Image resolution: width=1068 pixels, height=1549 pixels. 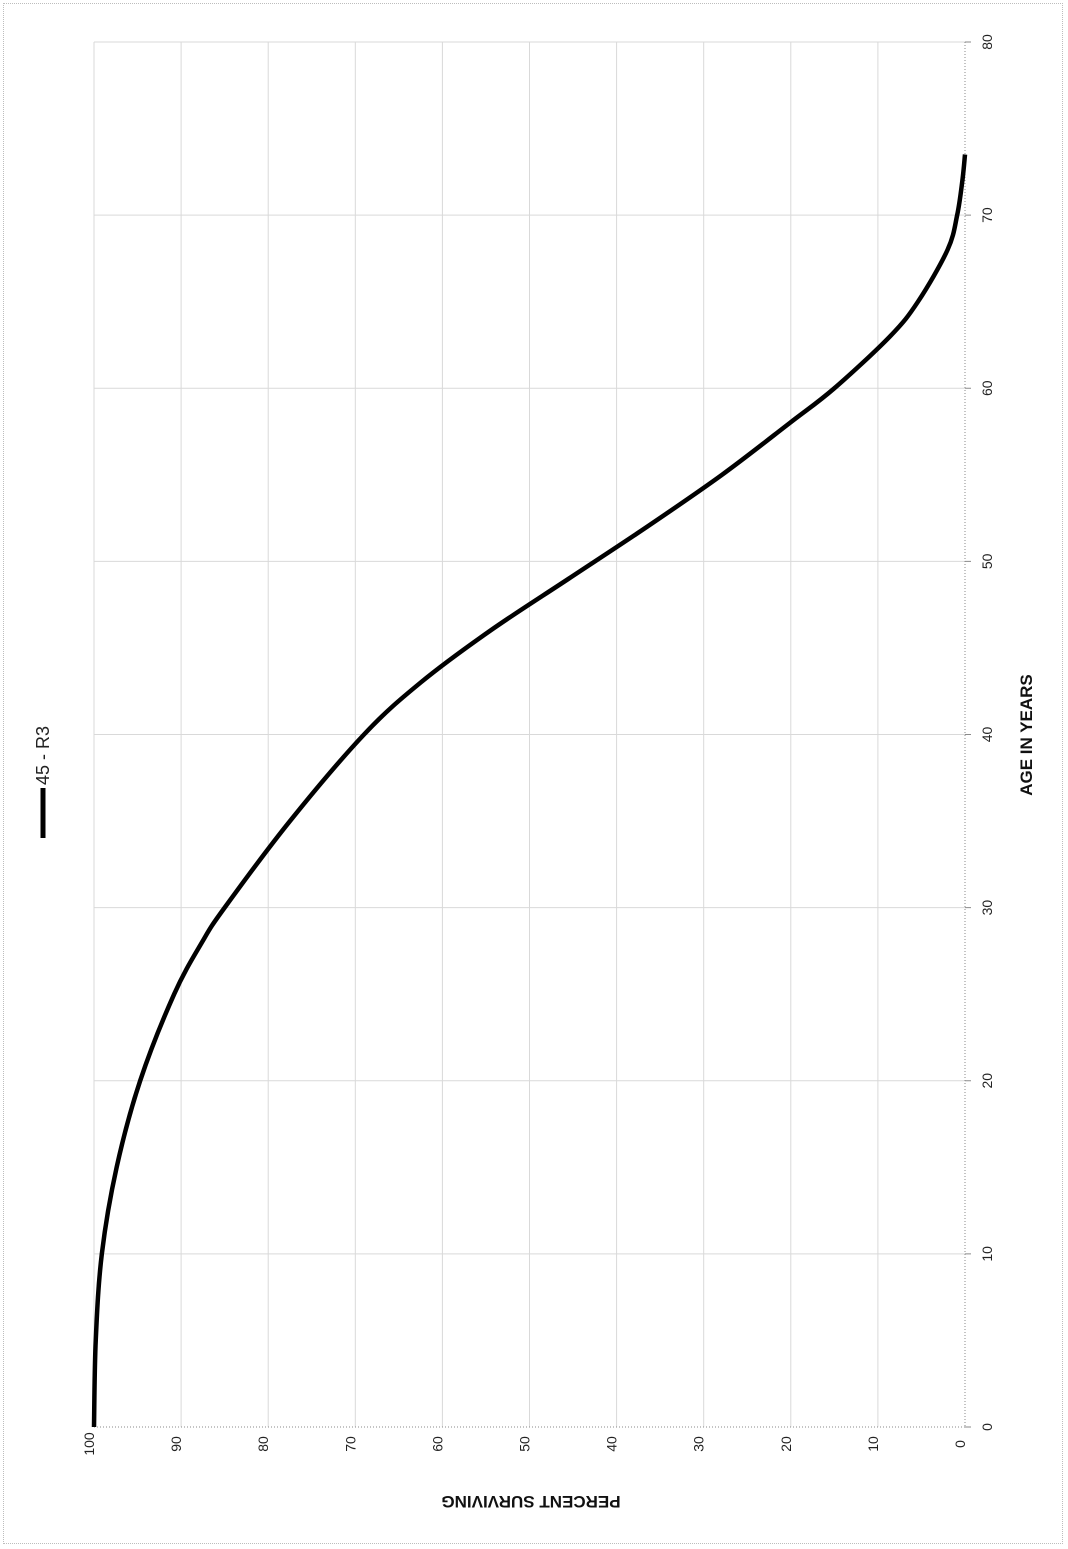 I want to click on legend: 45 - R3, so click(x=43, y=782).